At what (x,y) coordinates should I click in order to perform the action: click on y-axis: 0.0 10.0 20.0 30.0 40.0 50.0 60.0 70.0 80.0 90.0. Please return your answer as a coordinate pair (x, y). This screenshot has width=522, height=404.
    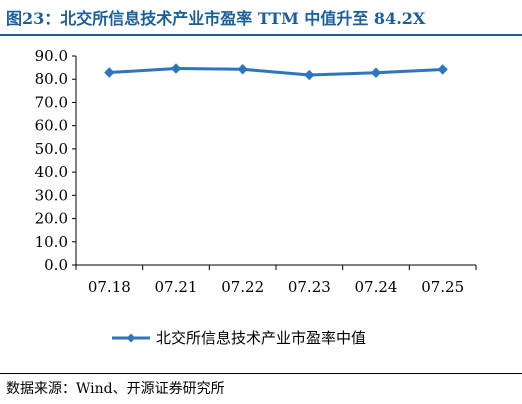
    Looking at the image, I should click on (56, 160).